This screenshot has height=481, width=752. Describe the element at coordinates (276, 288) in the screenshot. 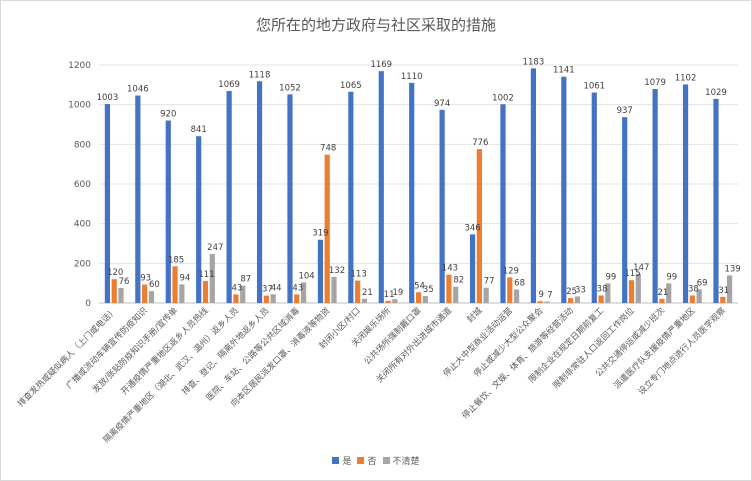

I see `data-label: 44` at that location.